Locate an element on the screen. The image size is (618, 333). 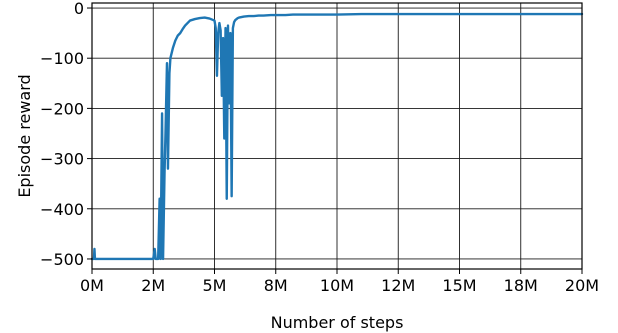
x-tick-label: 10M is located at coordinates (337, 285).